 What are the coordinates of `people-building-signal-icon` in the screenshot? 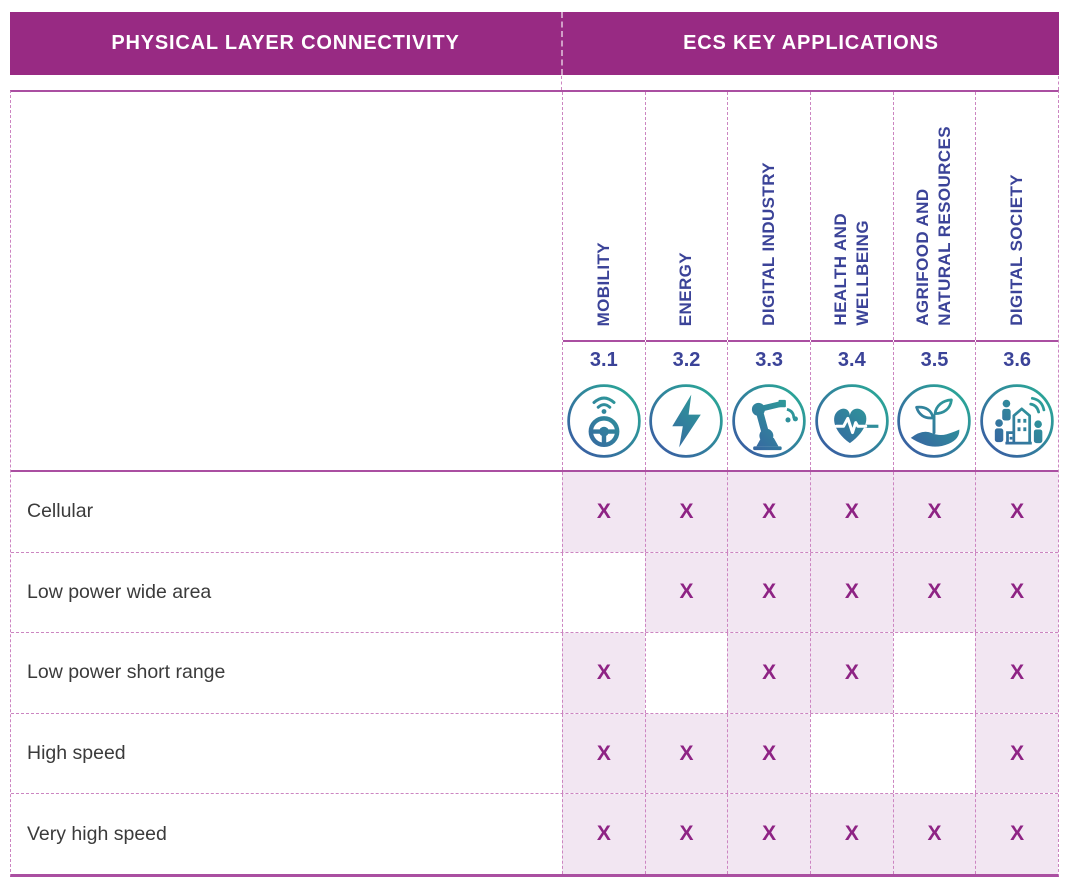 It's located at (1017, 421).